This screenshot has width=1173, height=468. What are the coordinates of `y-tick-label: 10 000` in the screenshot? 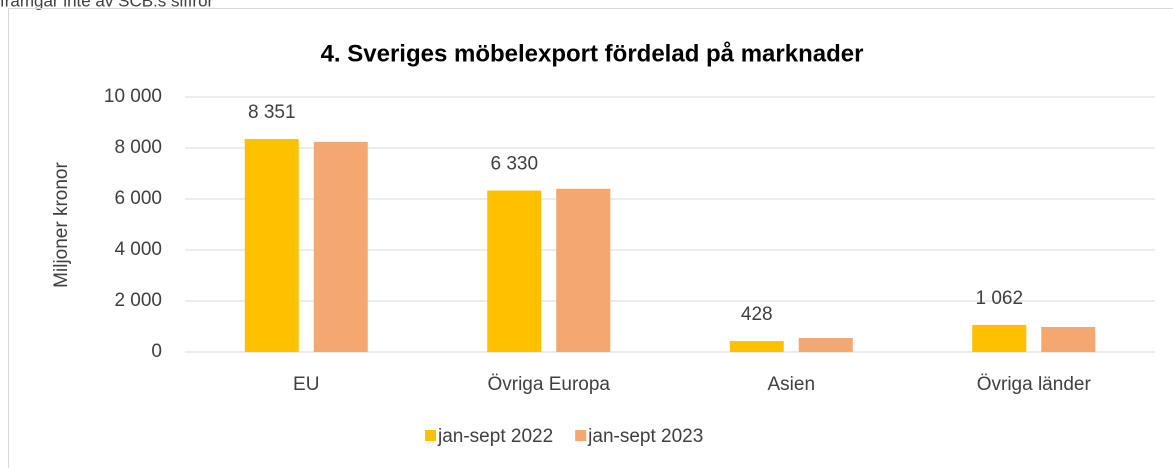 It's located at (133, 96).